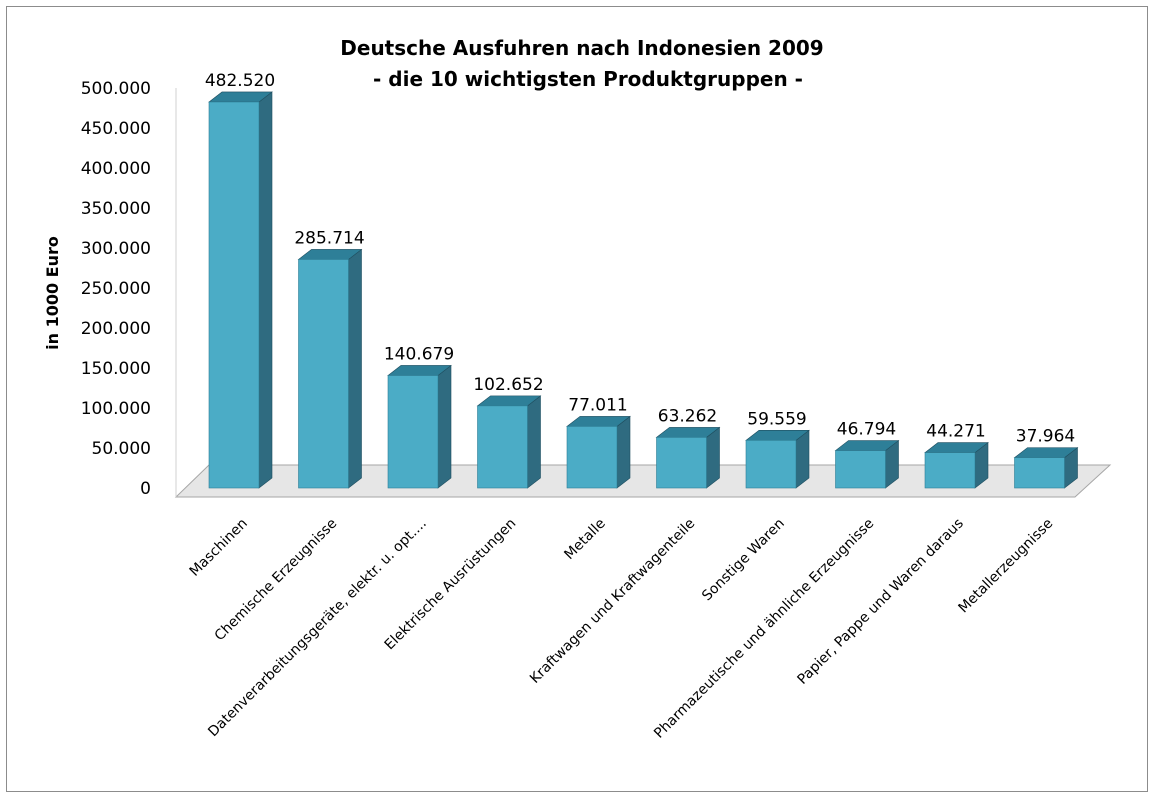  I want to click on y-tick-label: 100.000, so click(116, 409).